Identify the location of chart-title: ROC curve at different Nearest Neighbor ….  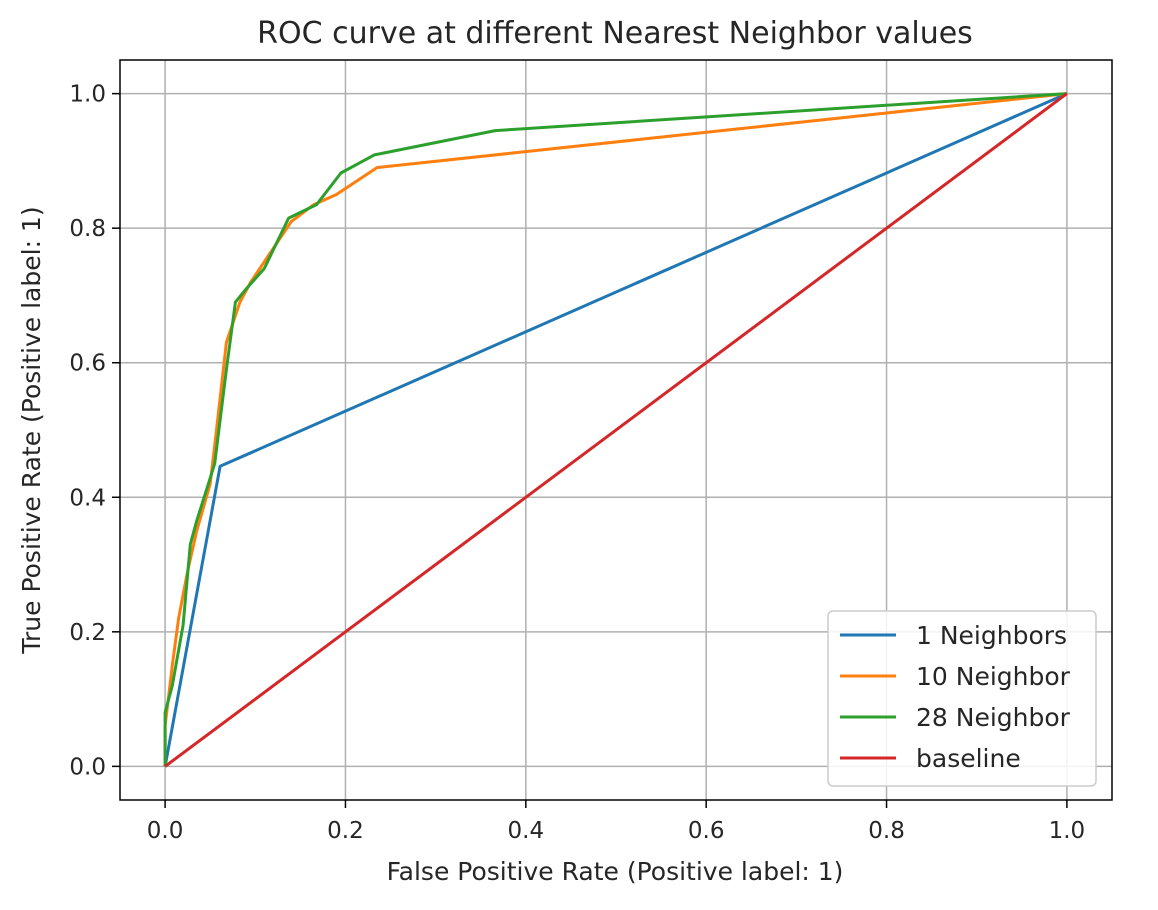
(615, 33).